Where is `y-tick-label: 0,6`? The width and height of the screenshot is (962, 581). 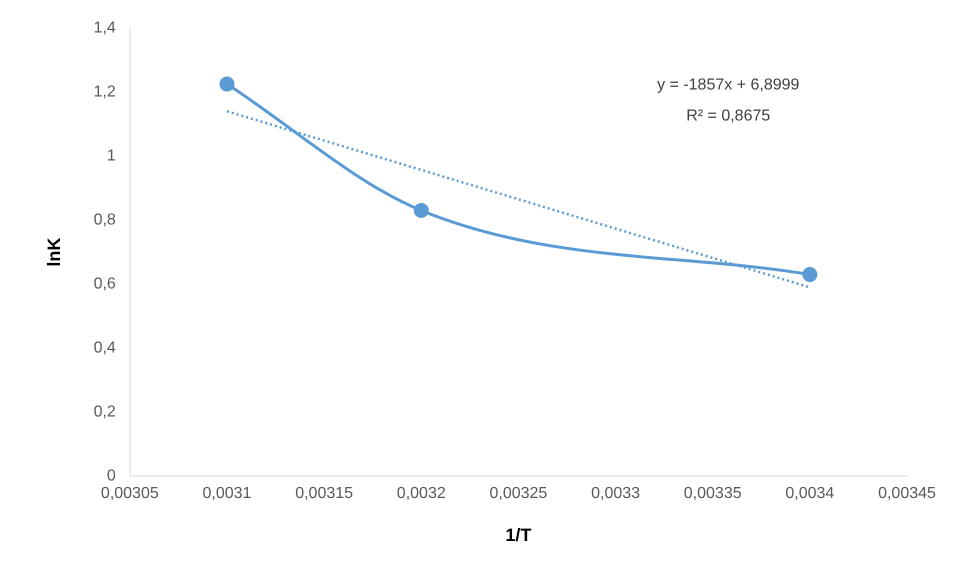
y-tick-label: 0,6 is located at coordinates (105, 284).